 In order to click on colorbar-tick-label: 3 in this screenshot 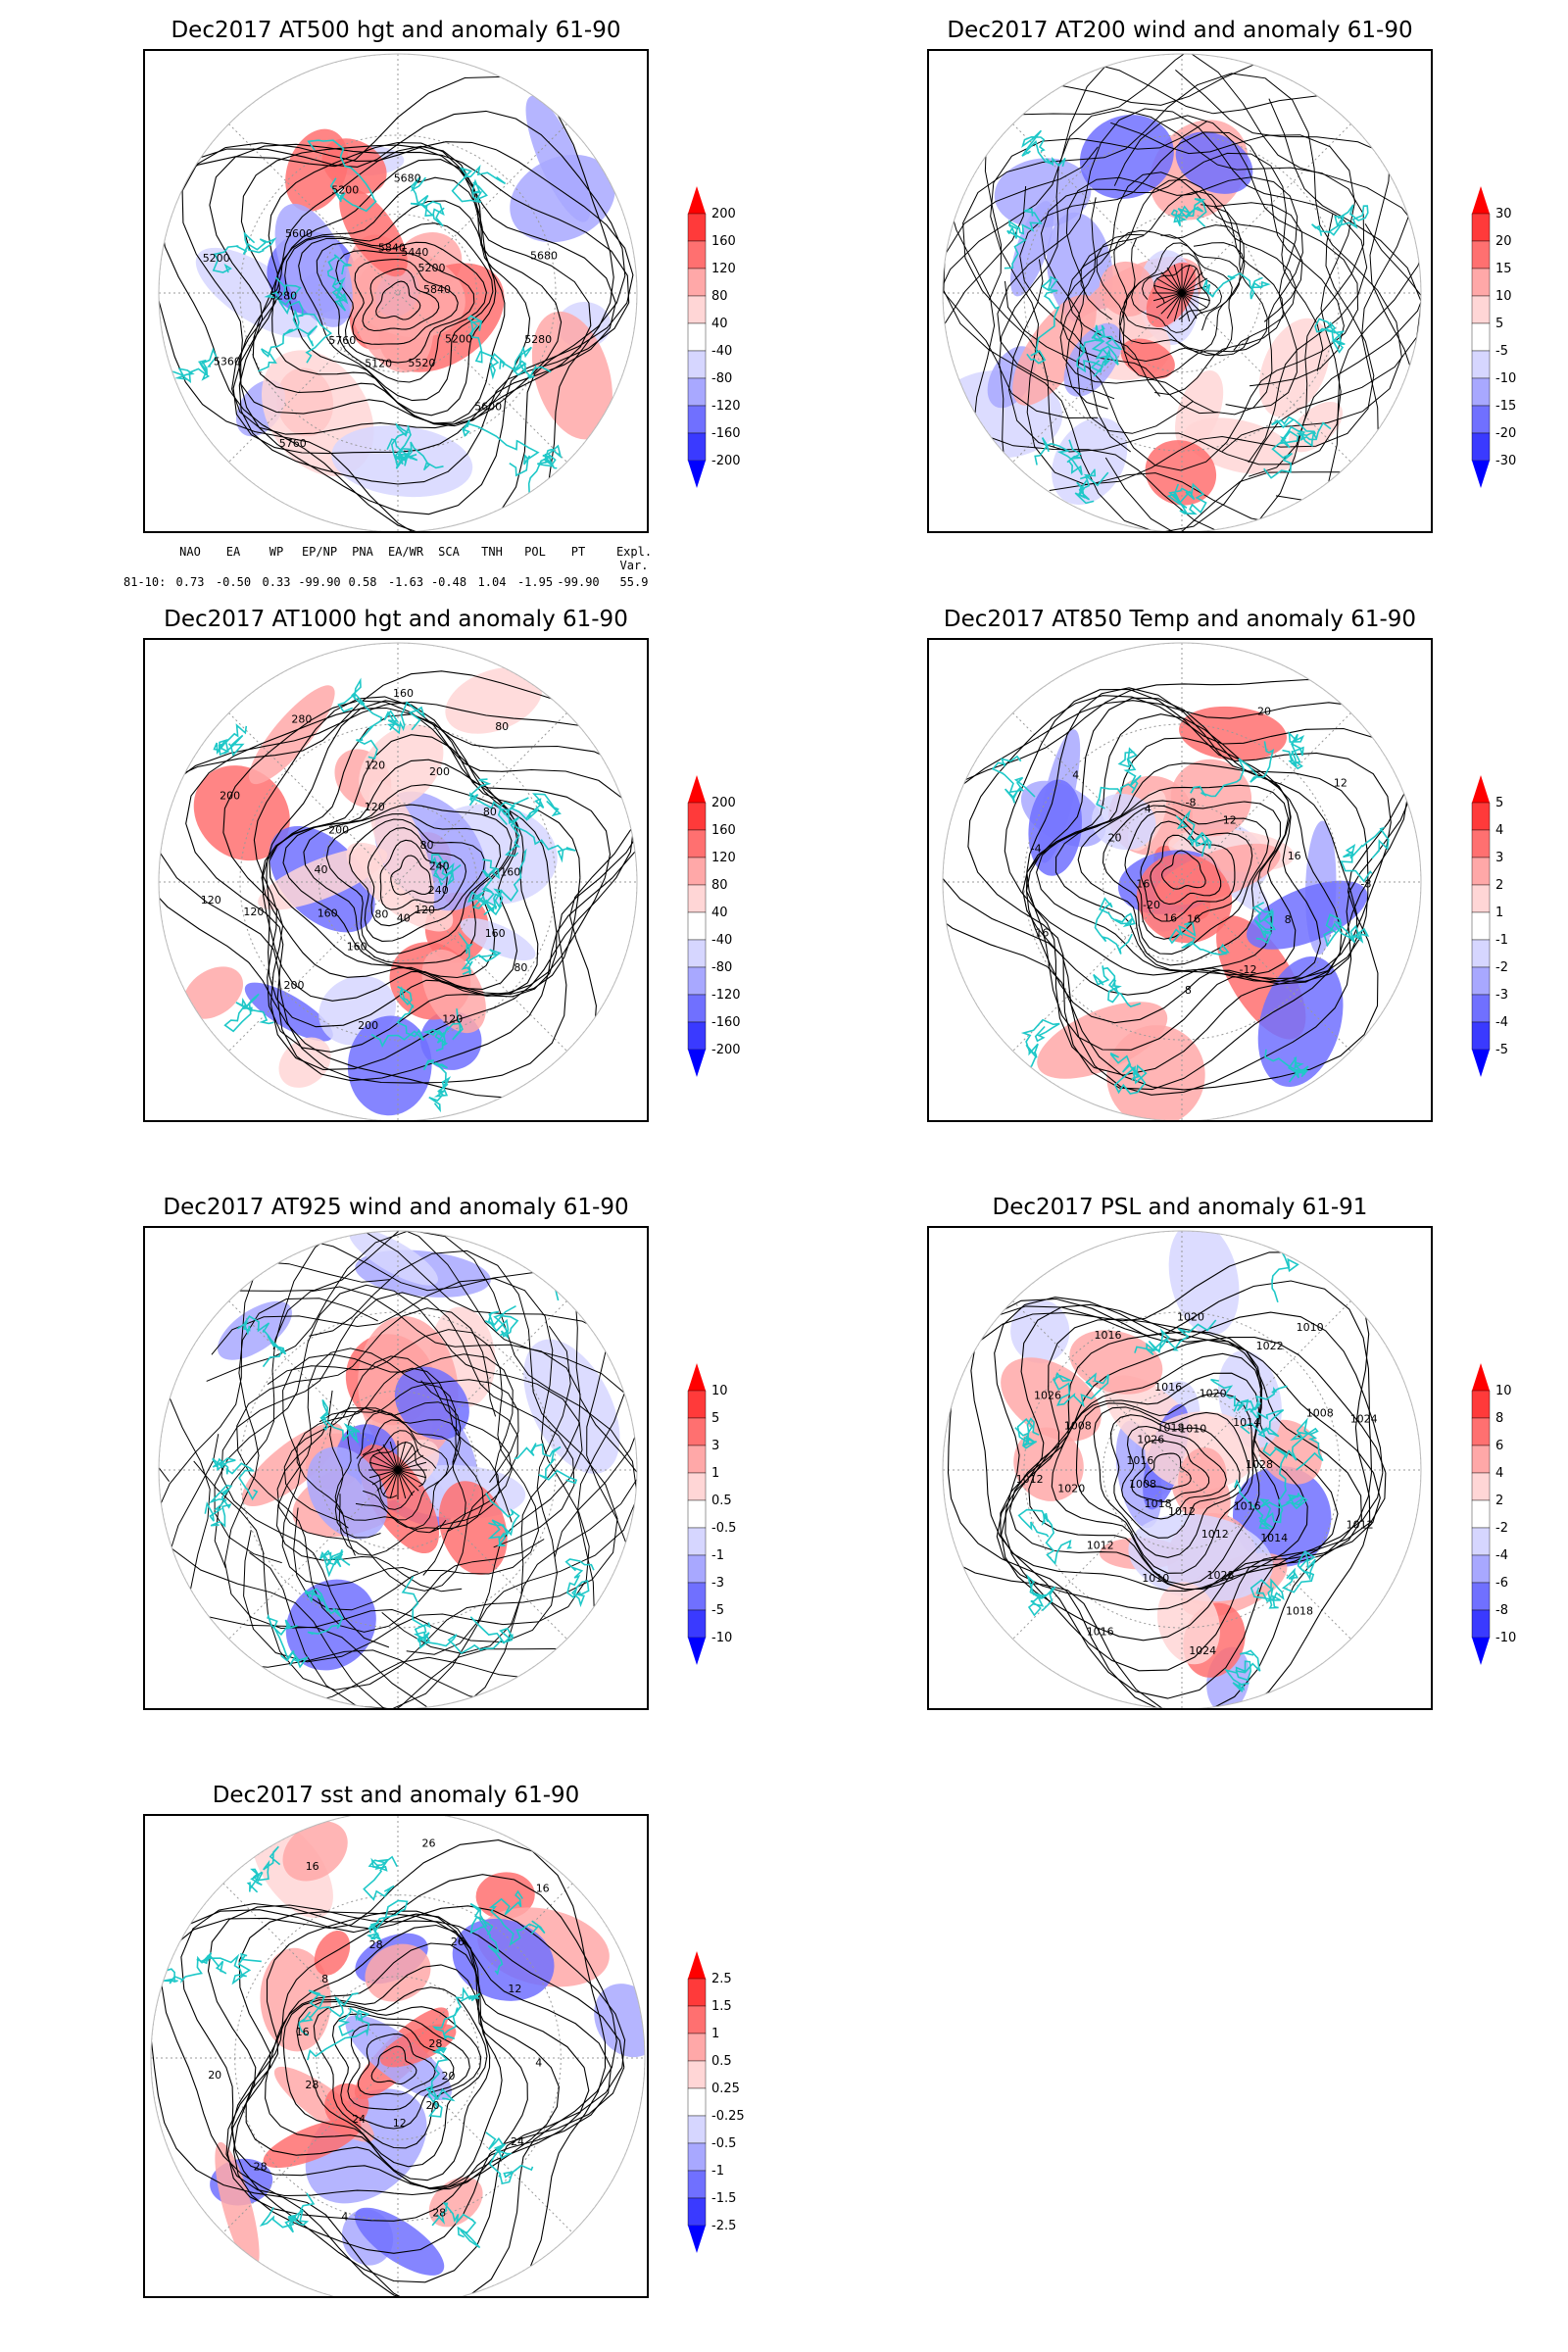, I will do `click(715, 1446)`.